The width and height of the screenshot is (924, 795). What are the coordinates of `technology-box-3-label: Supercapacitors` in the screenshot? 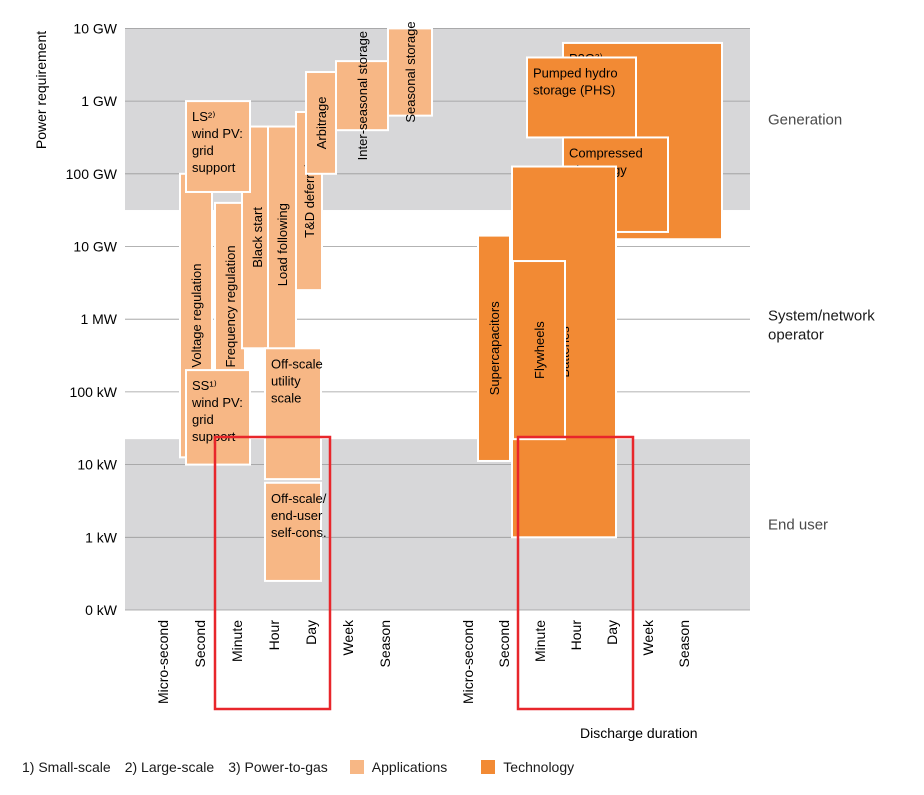 It's located at (494, 348).